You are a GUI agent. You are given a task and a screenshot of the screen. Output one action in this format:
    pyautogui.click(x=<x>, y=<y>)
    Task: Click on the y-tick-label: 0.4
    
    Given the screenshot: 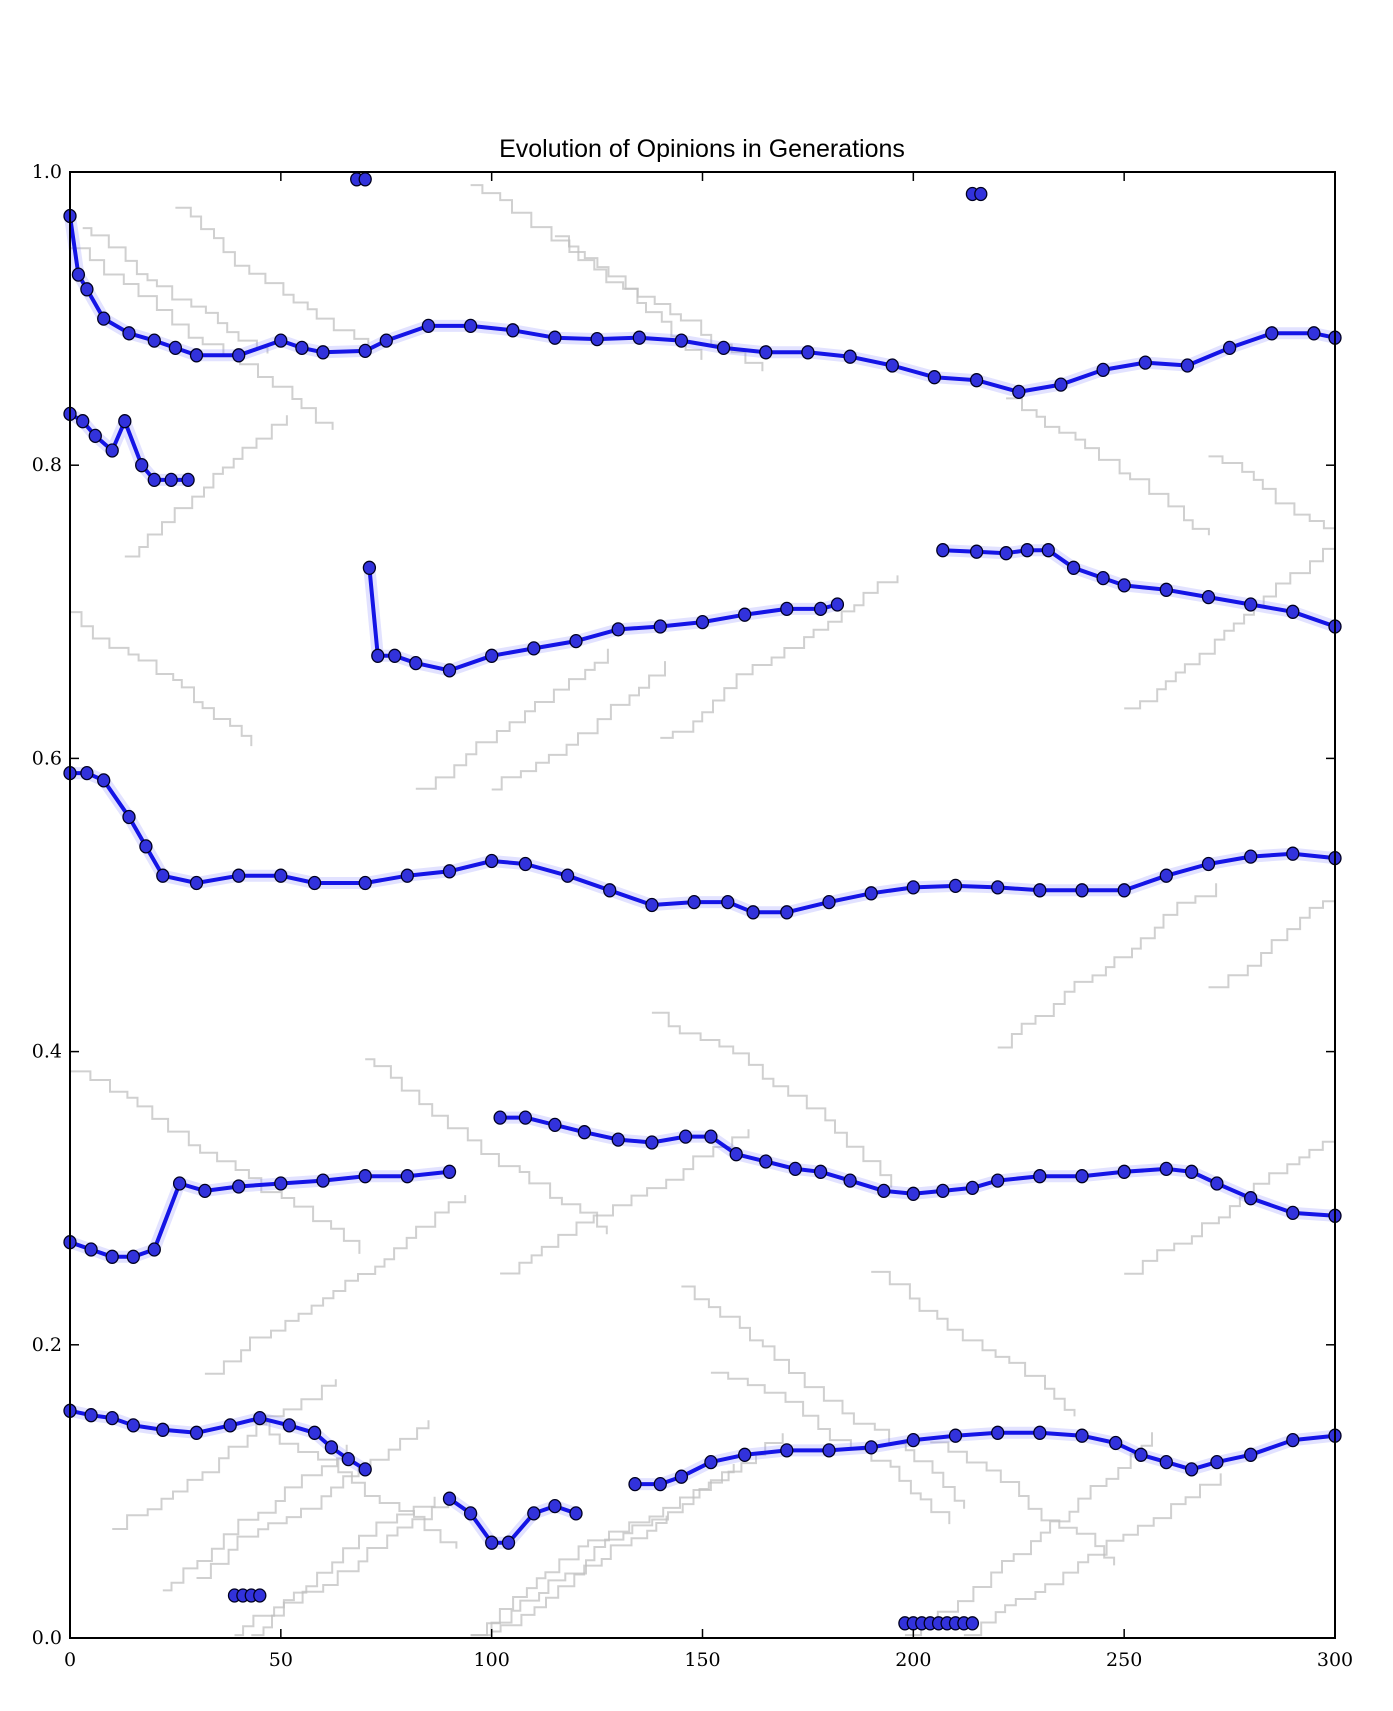 What is the action you would take?
    pyautogui.click(x=47, y=1052)
    